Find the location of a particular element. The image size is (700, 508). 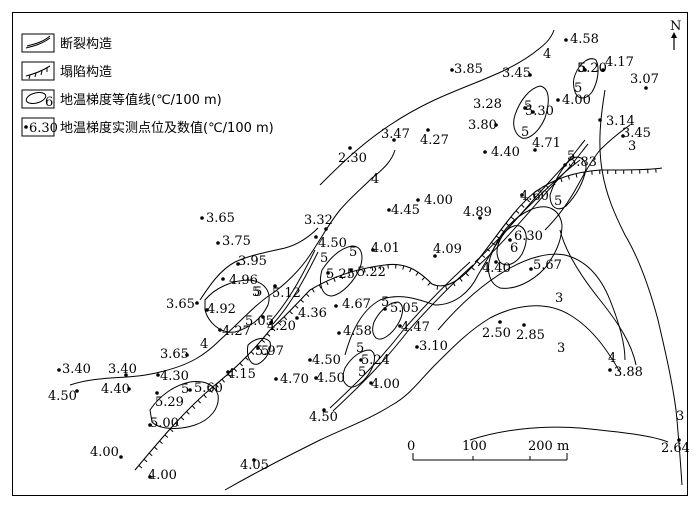

measurement-value: 4.70 is located at coordinates (294, 379).